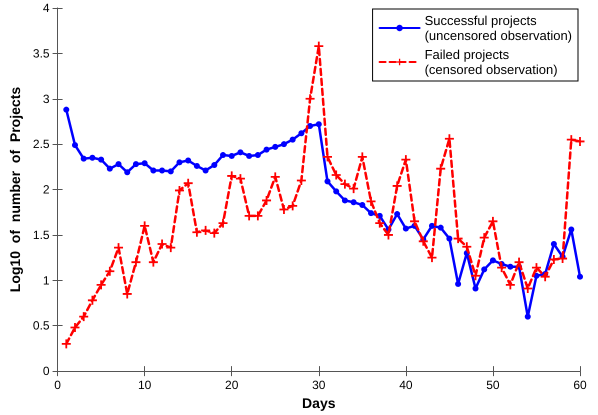 This screenshot has height=415, width=598. Describe the element at coordinates (41, 325) in the screenshot. I see `y-tick-label: 0.5` at that location.